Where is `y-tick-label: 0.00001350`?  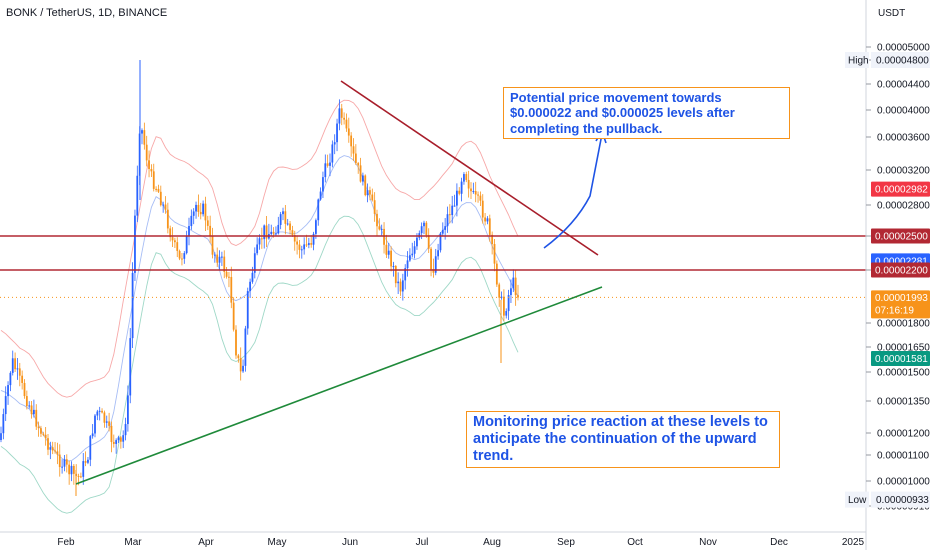
y-tick-label: 0.00001350 is located at coordinates (903, 402).